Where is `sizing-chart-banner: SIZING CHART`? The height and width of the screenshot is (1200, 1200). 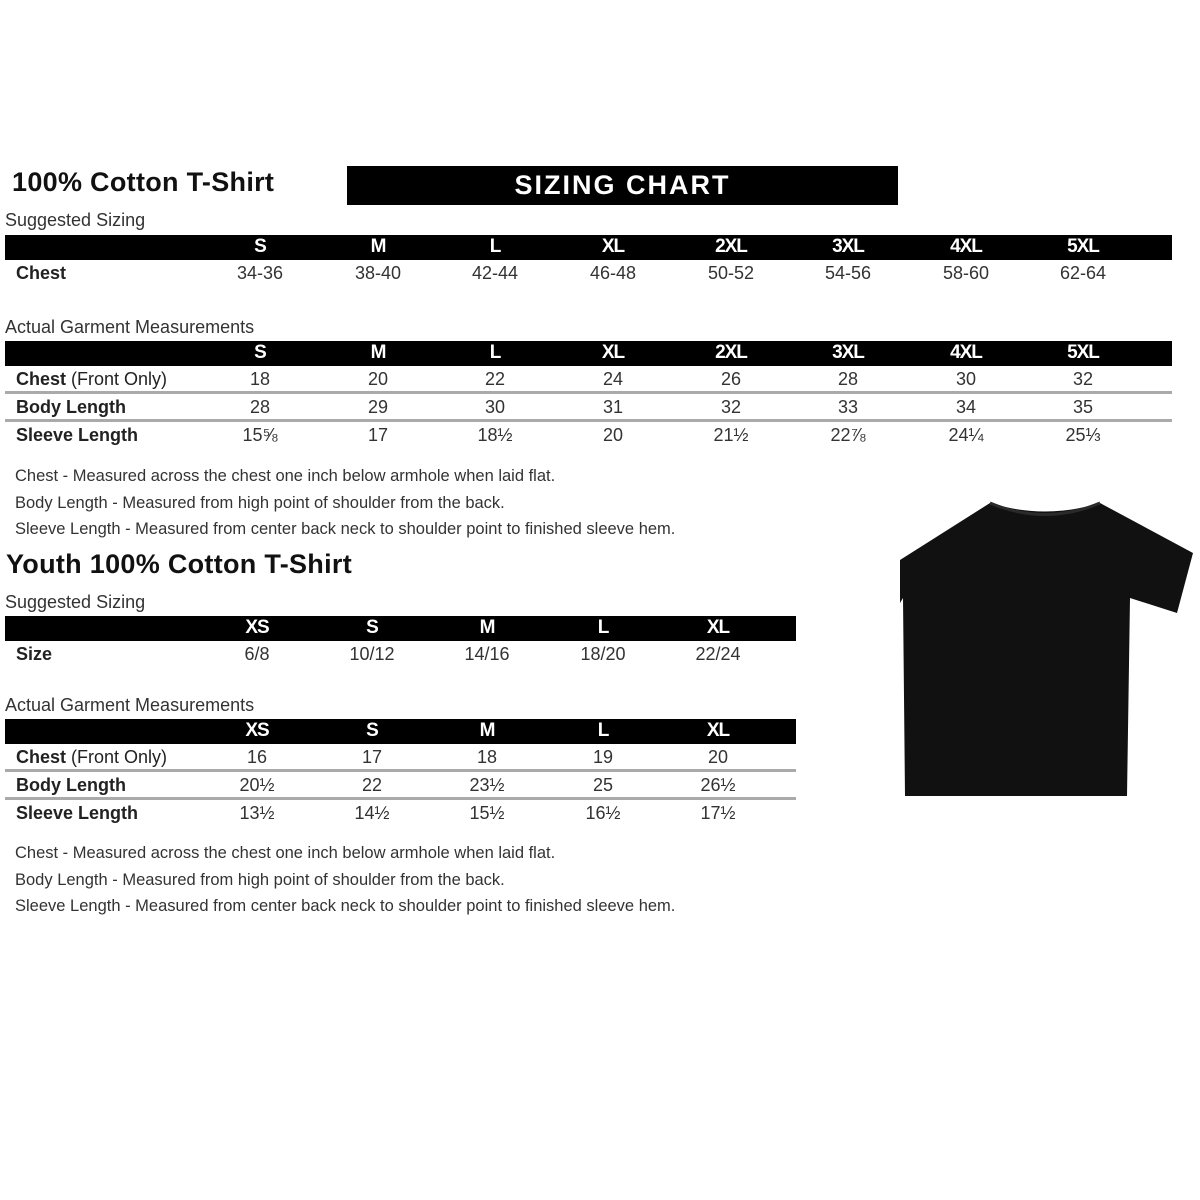 sizing-chart-banner: SIZING CHART is located at coordinates (622, 185).